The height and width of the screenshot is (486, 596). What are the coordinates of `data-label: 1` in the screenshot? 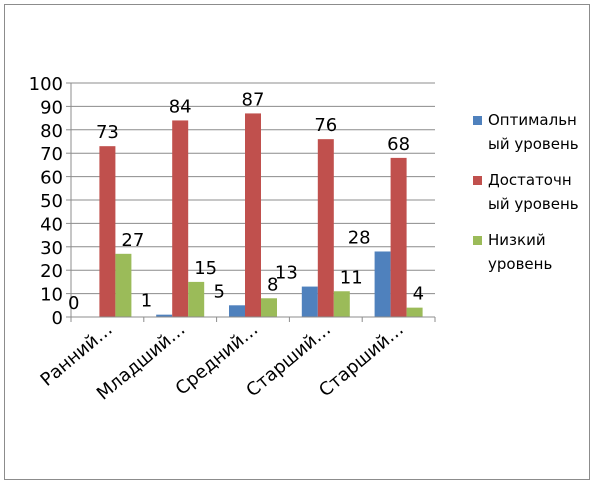 It's located at (146, 301).